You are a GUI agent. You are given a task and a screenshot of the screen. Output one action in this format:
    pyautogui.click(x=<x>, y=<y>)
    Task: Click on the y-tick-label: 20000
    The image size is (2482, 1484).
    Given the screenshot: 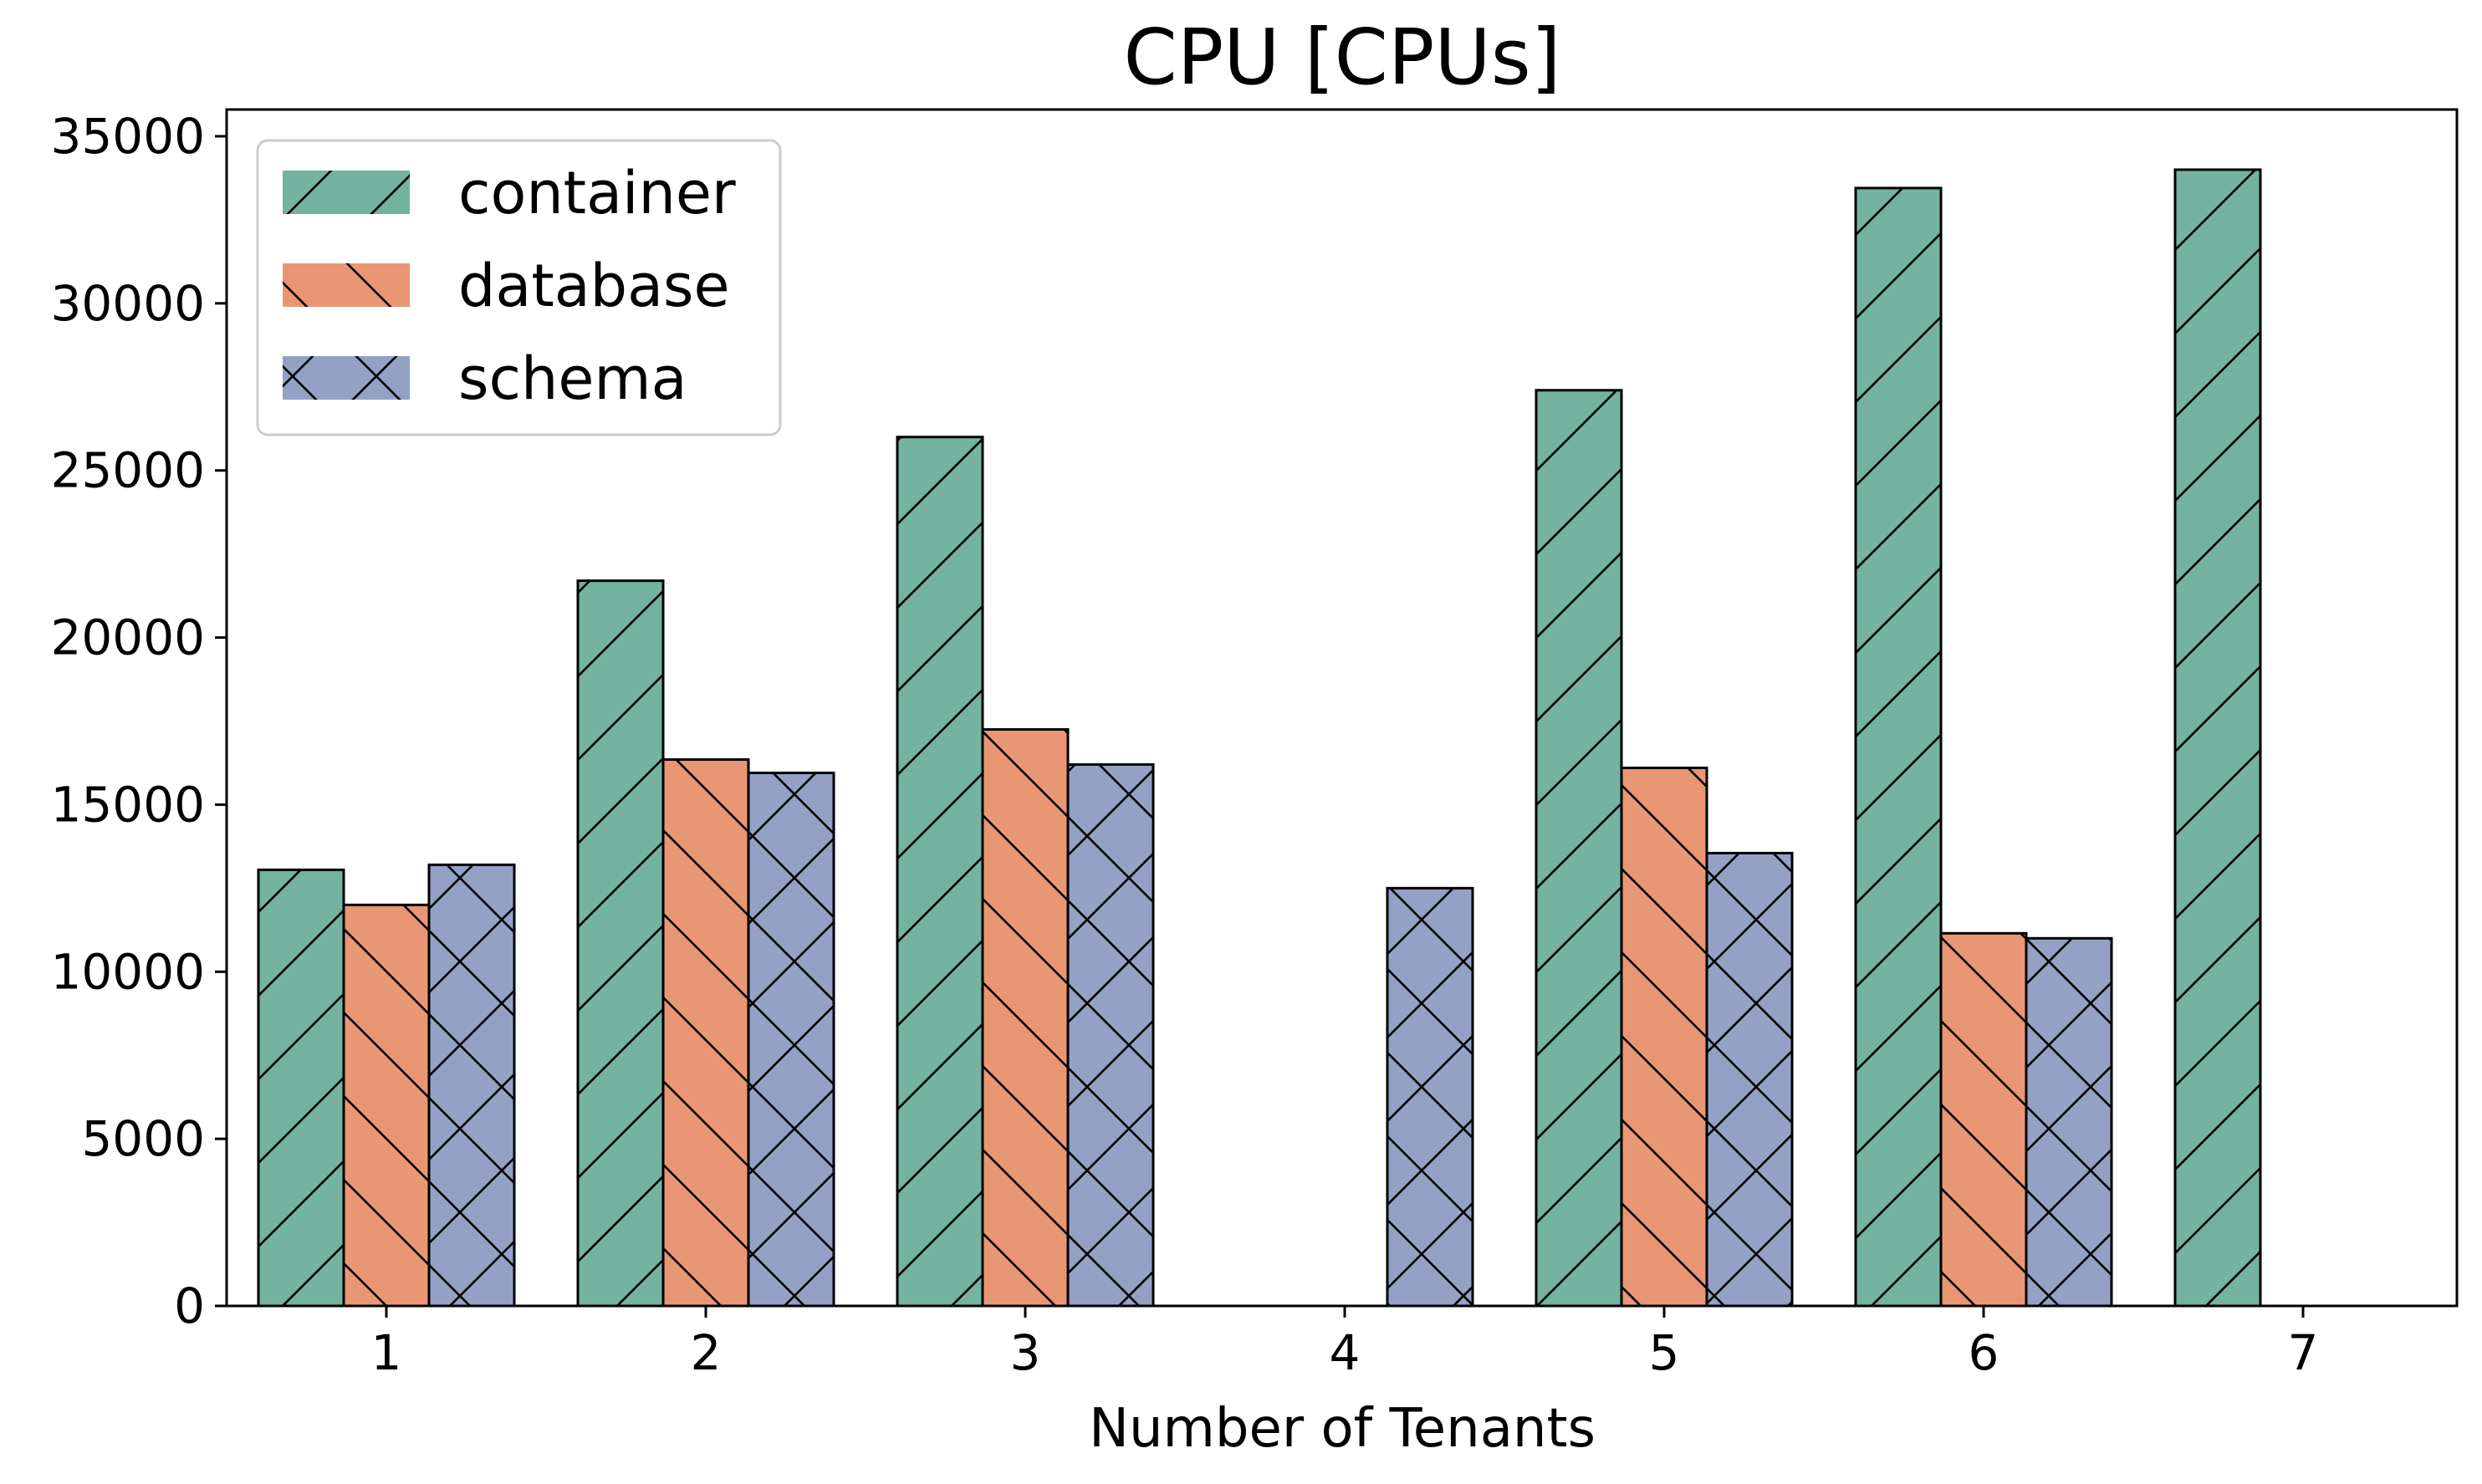 What is the action you would take?
    pyautogui.click(x=127, y=637)
    